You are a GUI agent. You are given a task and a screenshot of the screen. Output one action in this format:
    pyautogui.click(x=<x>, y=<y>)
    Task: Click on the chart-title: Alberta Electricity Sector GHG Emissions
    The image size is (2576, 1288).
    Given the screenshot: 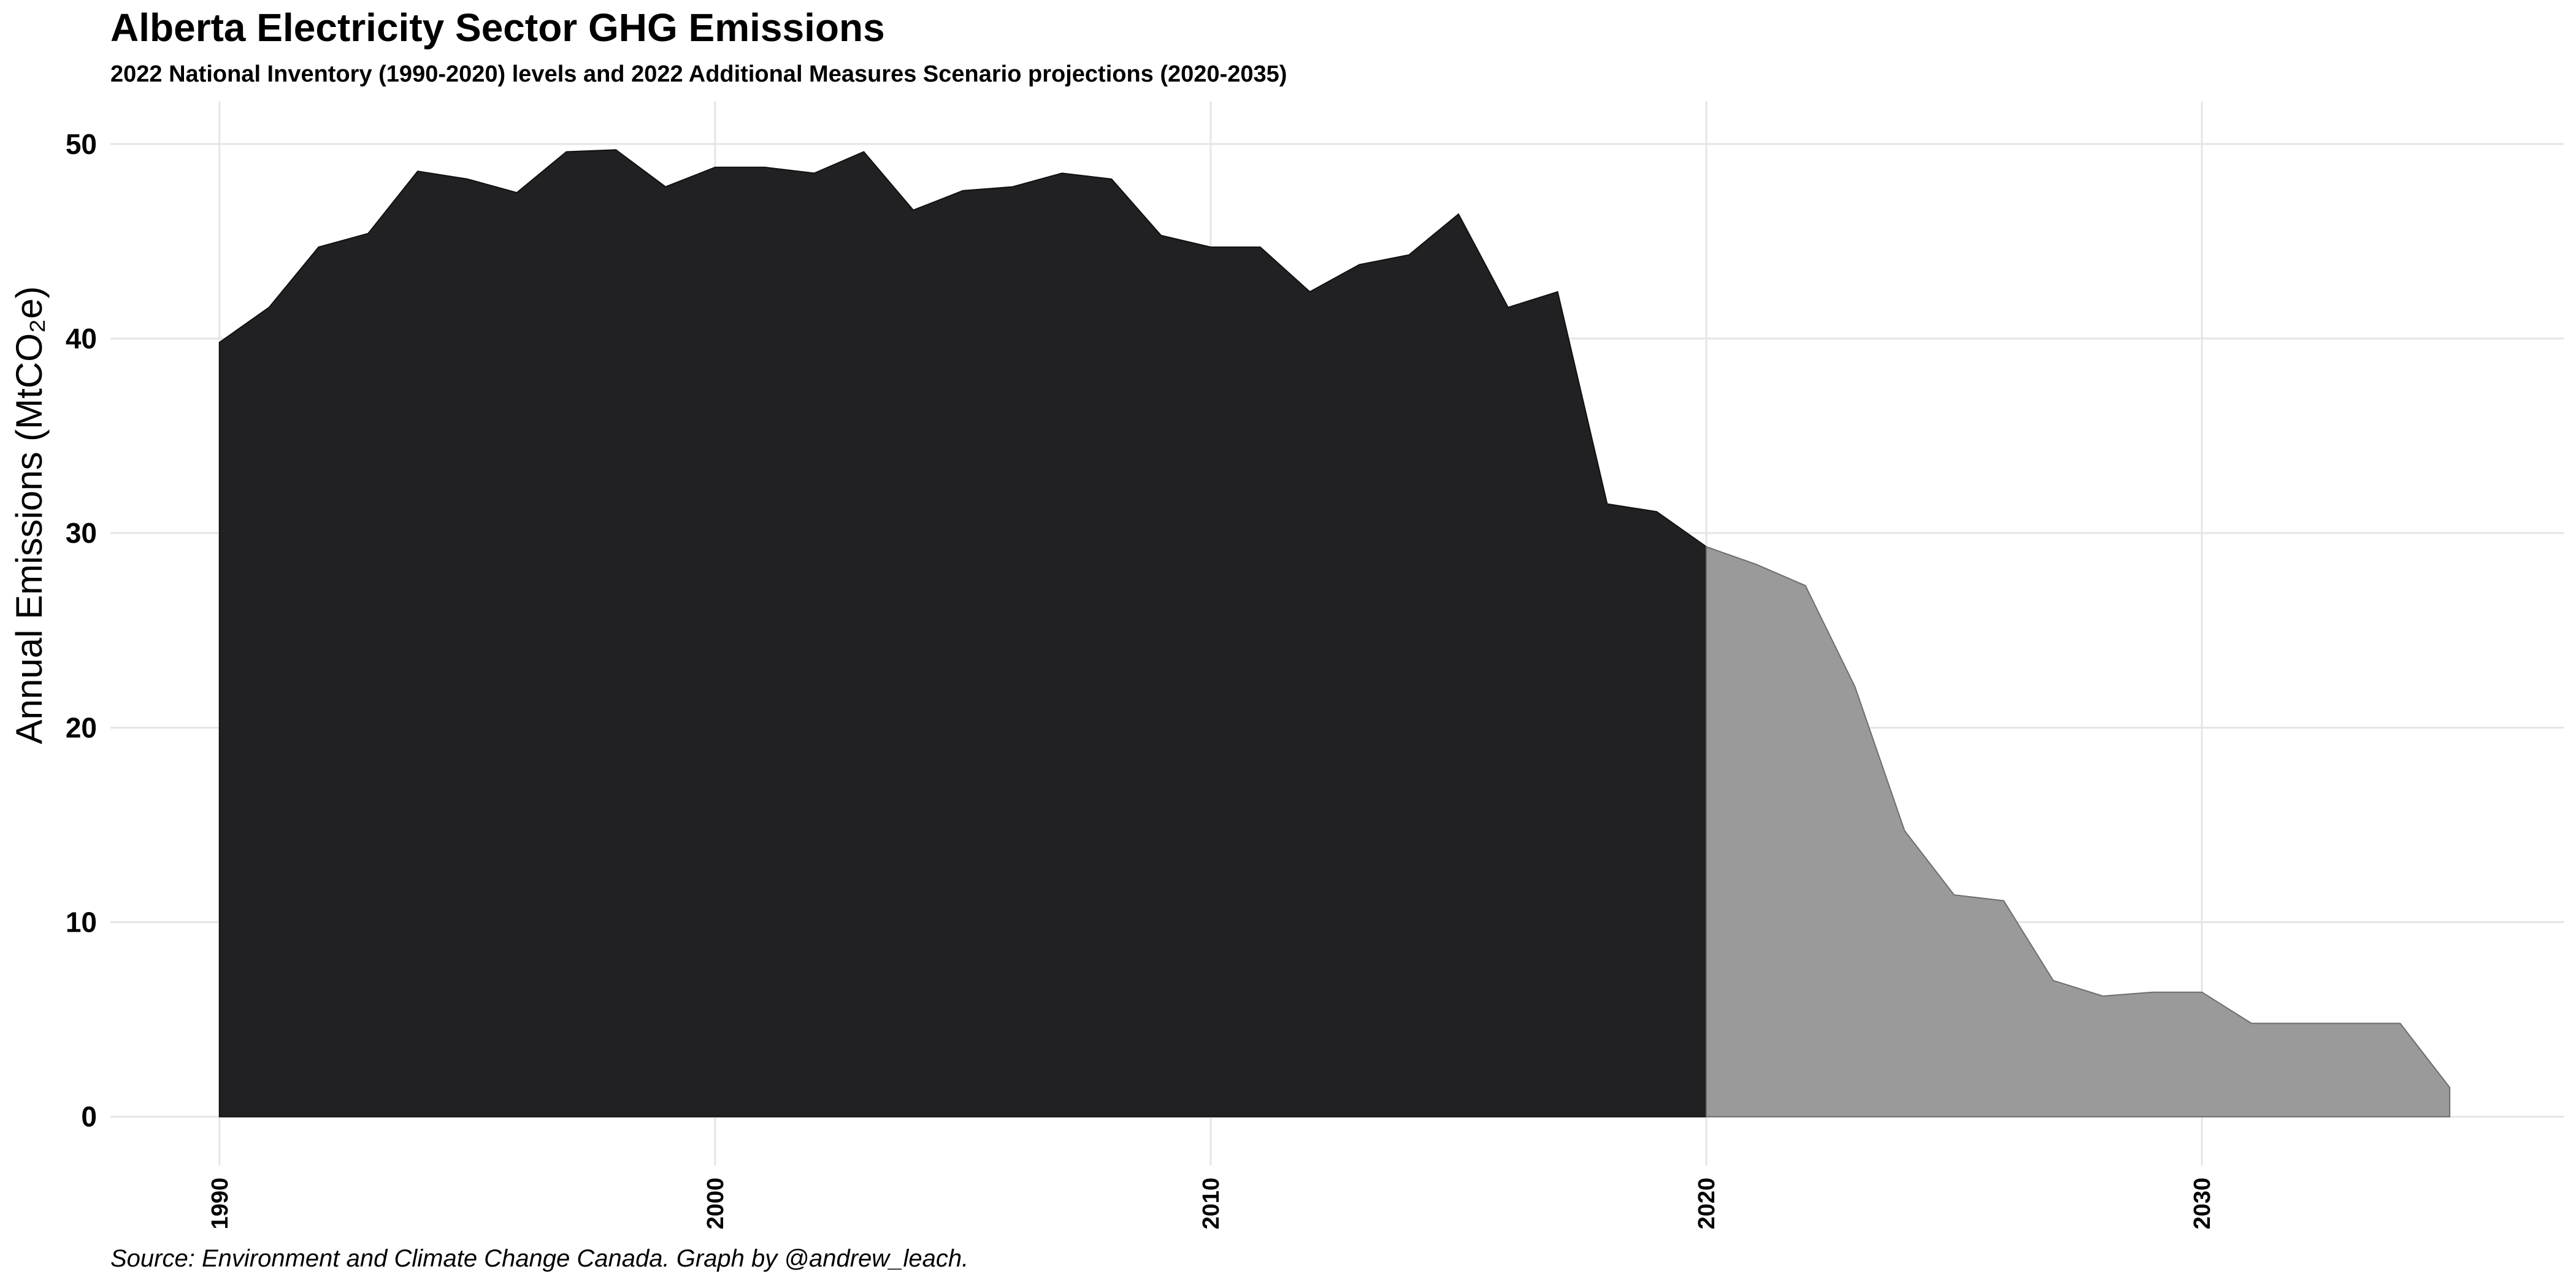 What is the action you would take?
    pyautogui.click(x=497, y=28)
    